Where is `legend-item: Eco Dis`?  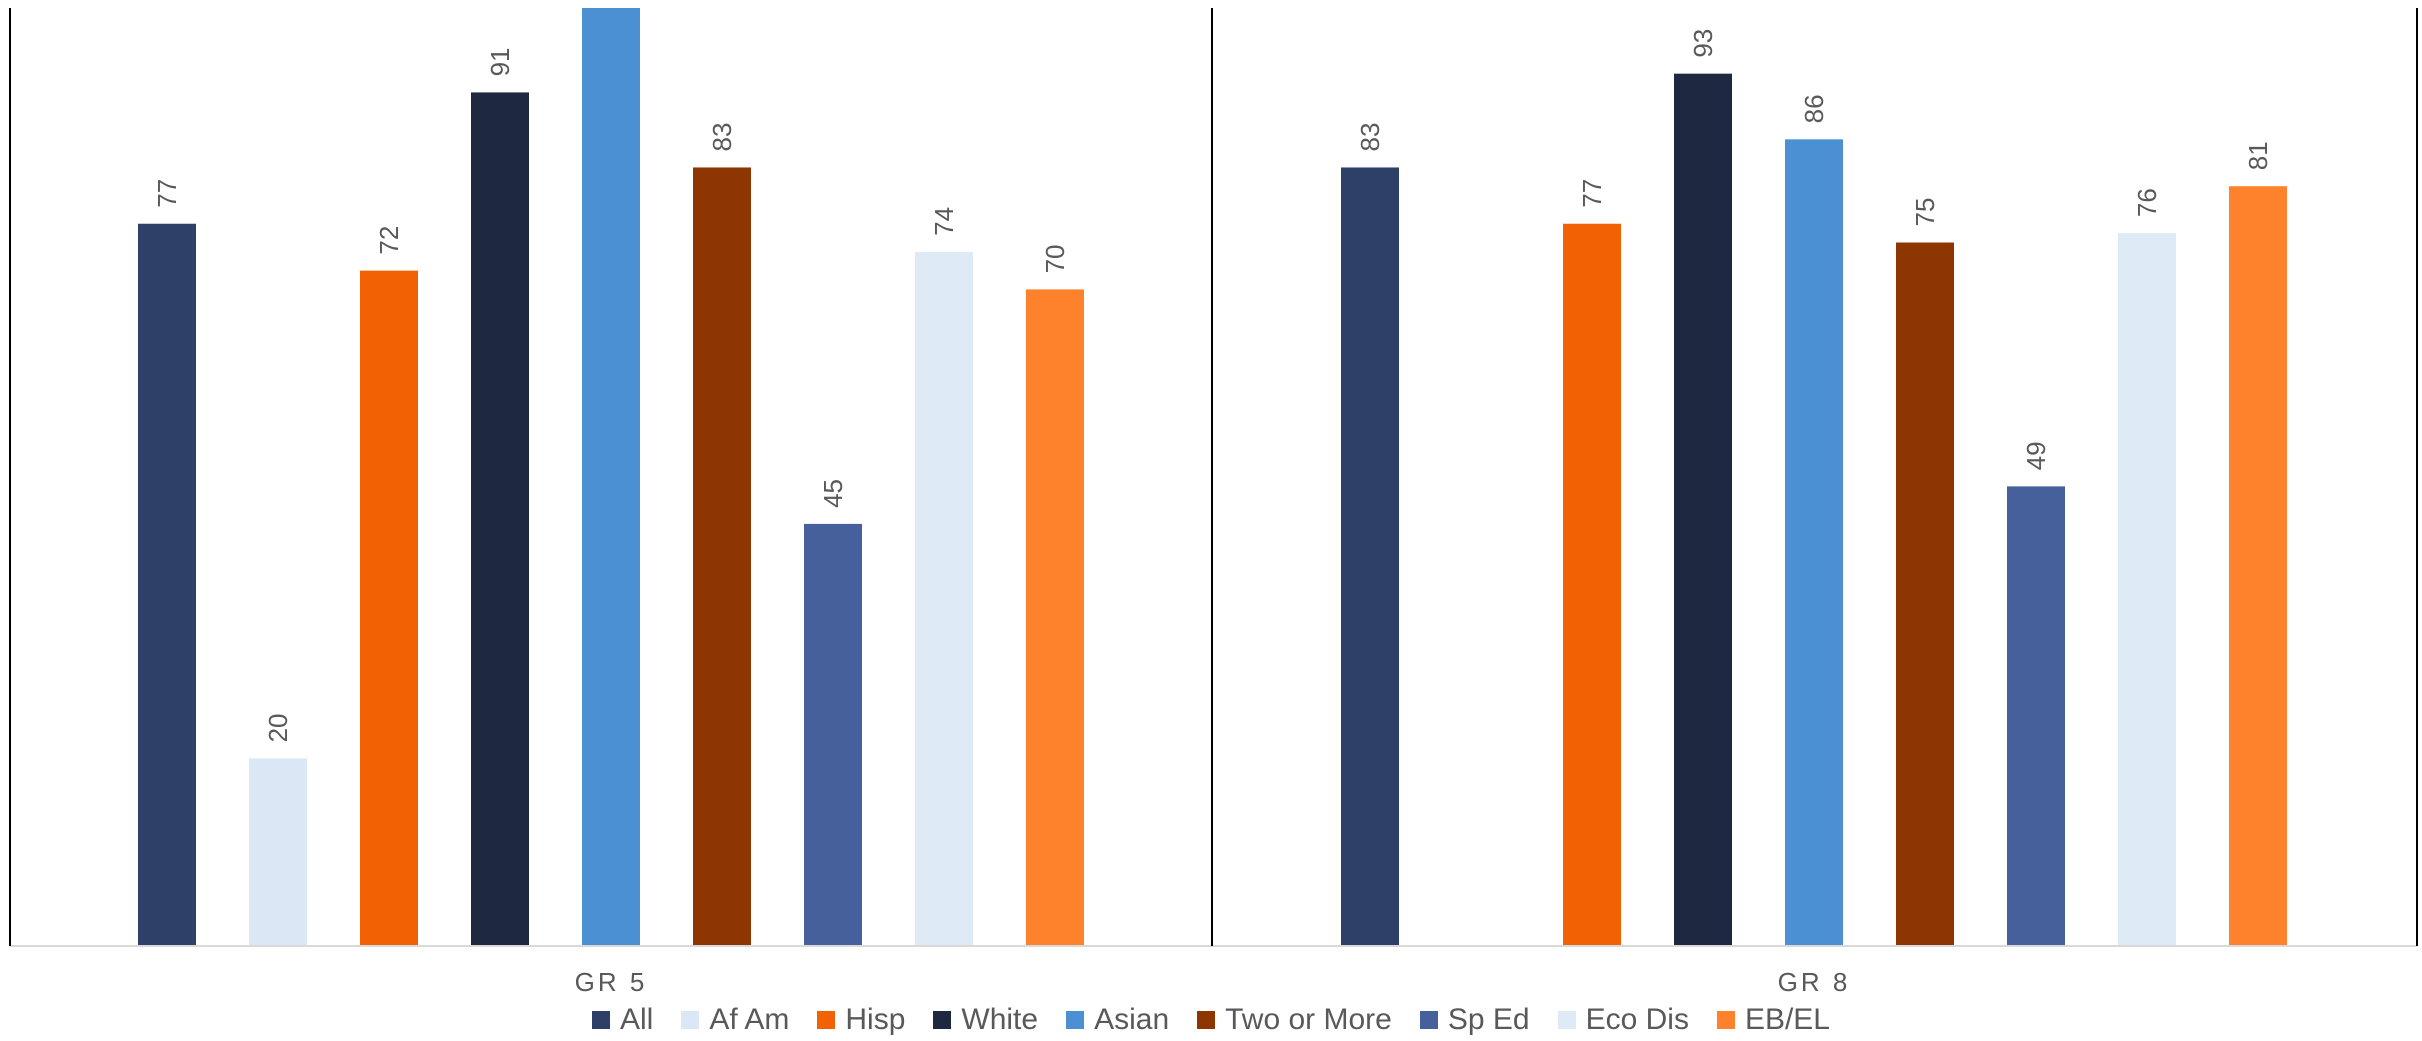 legend-item: Eco Dis is located at coordinates (1623, 1020).